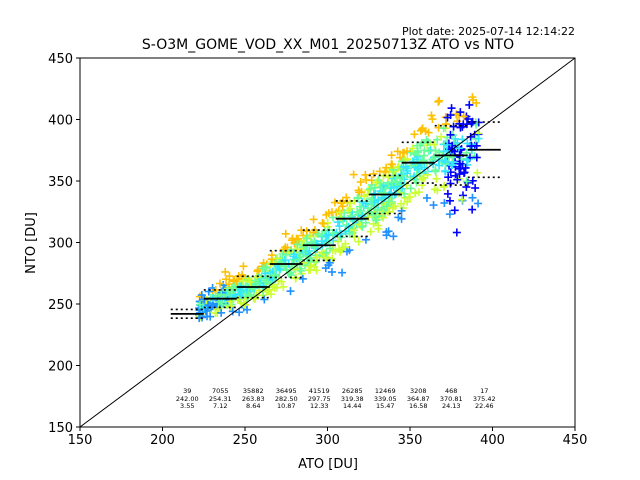 The width and height of the screenshot is (640, 480). Describe the element at coordinates (319, 406) in the screenshot. I see `bin-std-label: 12.33` at that location.